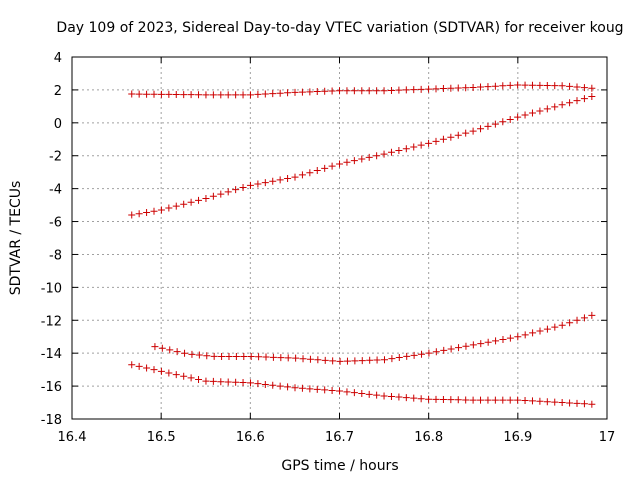 This screenshot has width=640, height=480. What do you see at coordinates (55, 223) in the screenshot?
I see `y-tick-label: -6` at bounding box center [55, 223].